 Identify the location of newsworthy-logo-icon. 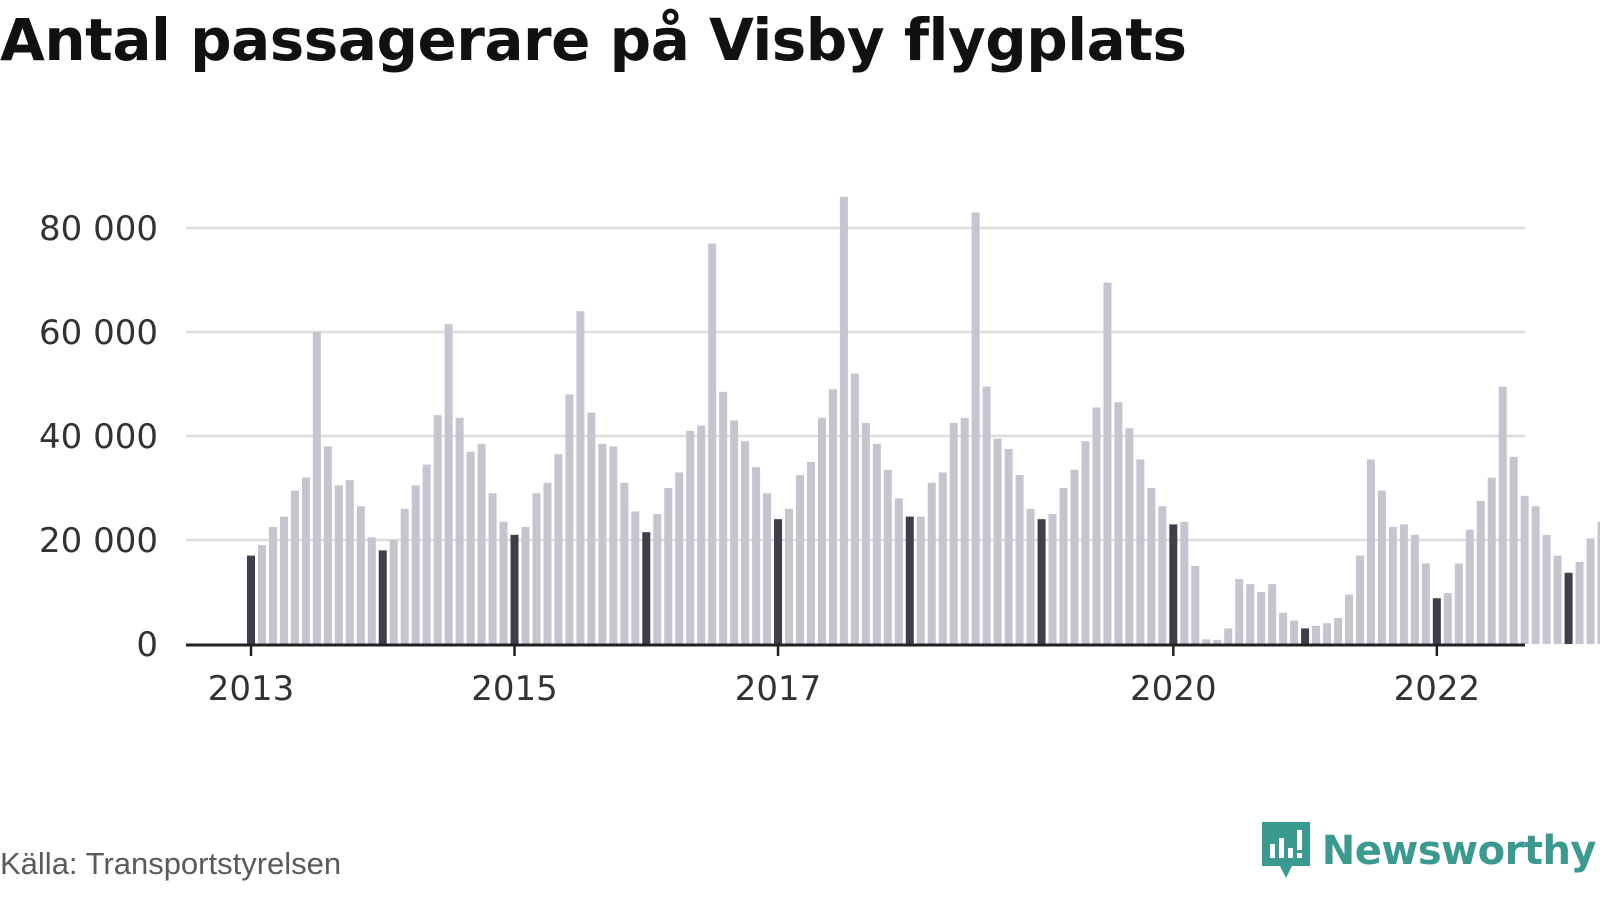
(1285, 850).